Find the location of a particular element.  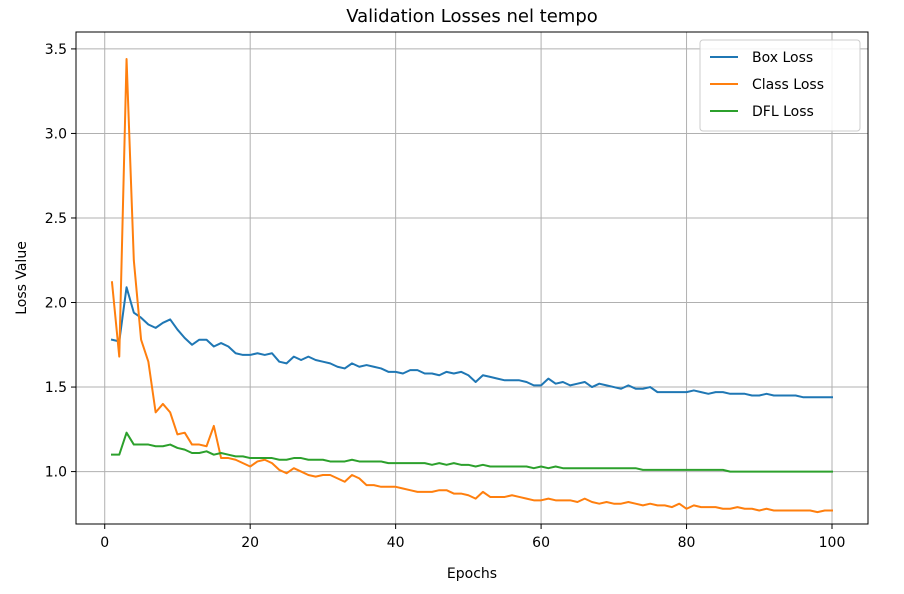

legend-label: Box Loss is located at coordinates (782, 58).